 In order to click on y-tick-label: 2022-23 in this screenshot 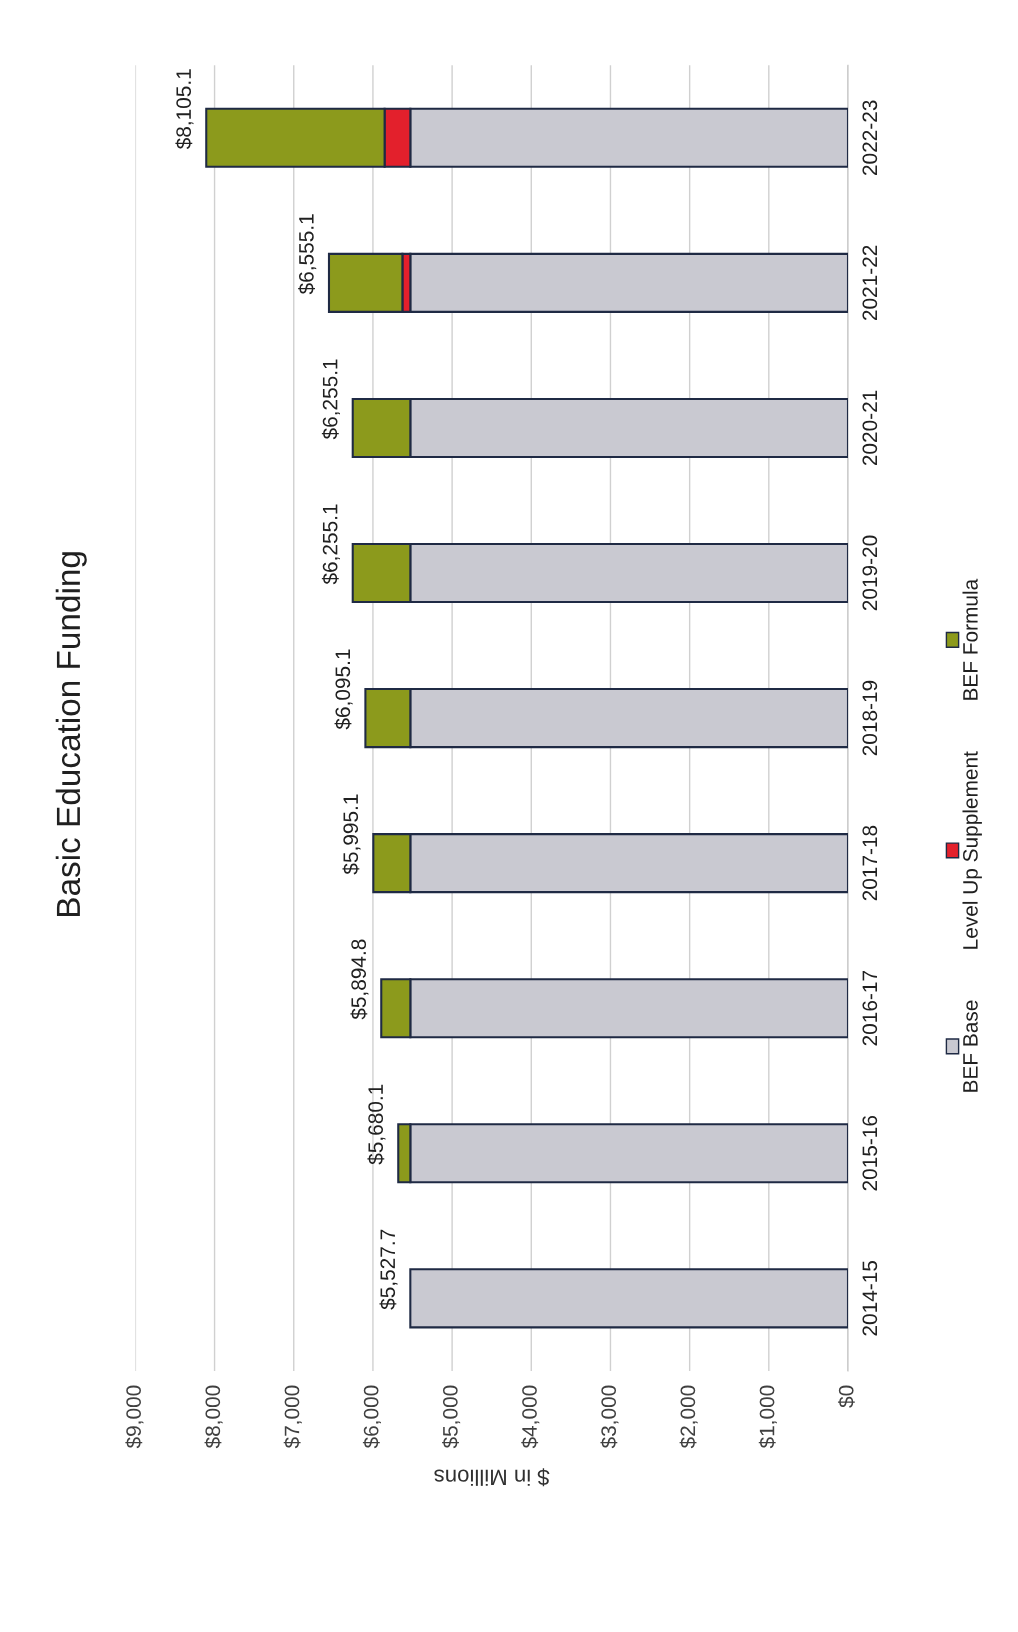, I will do `click(870, 137)`.